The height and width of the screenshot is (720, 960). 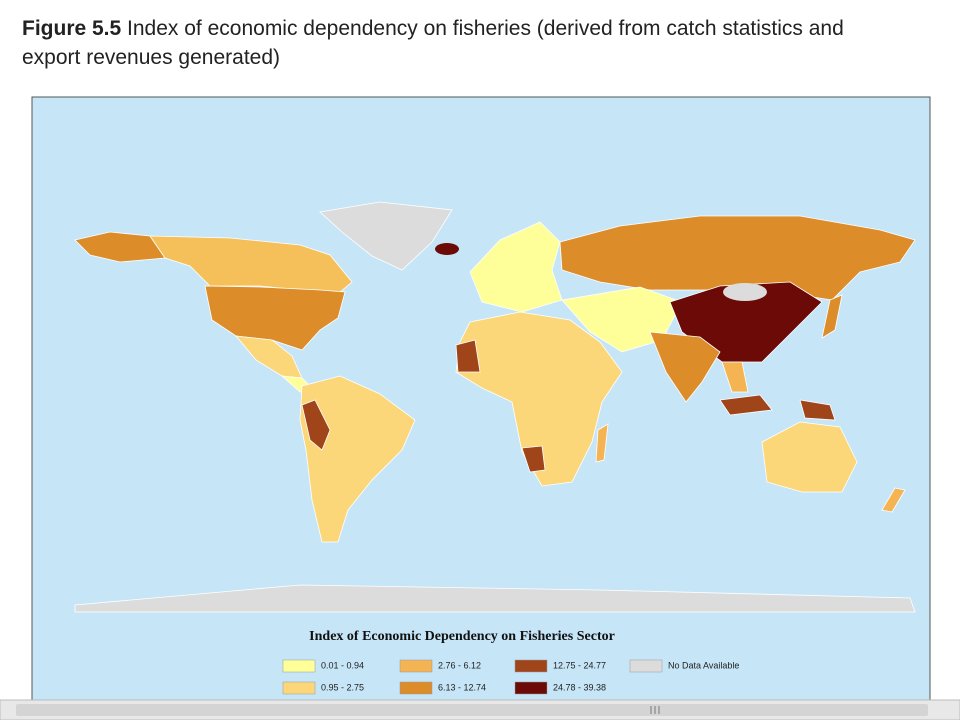 What do you see at coordinates (579, 665) in the screenshot?
I see `legend-label: 12.75 - 24.77` at bounding box center [579, 665].